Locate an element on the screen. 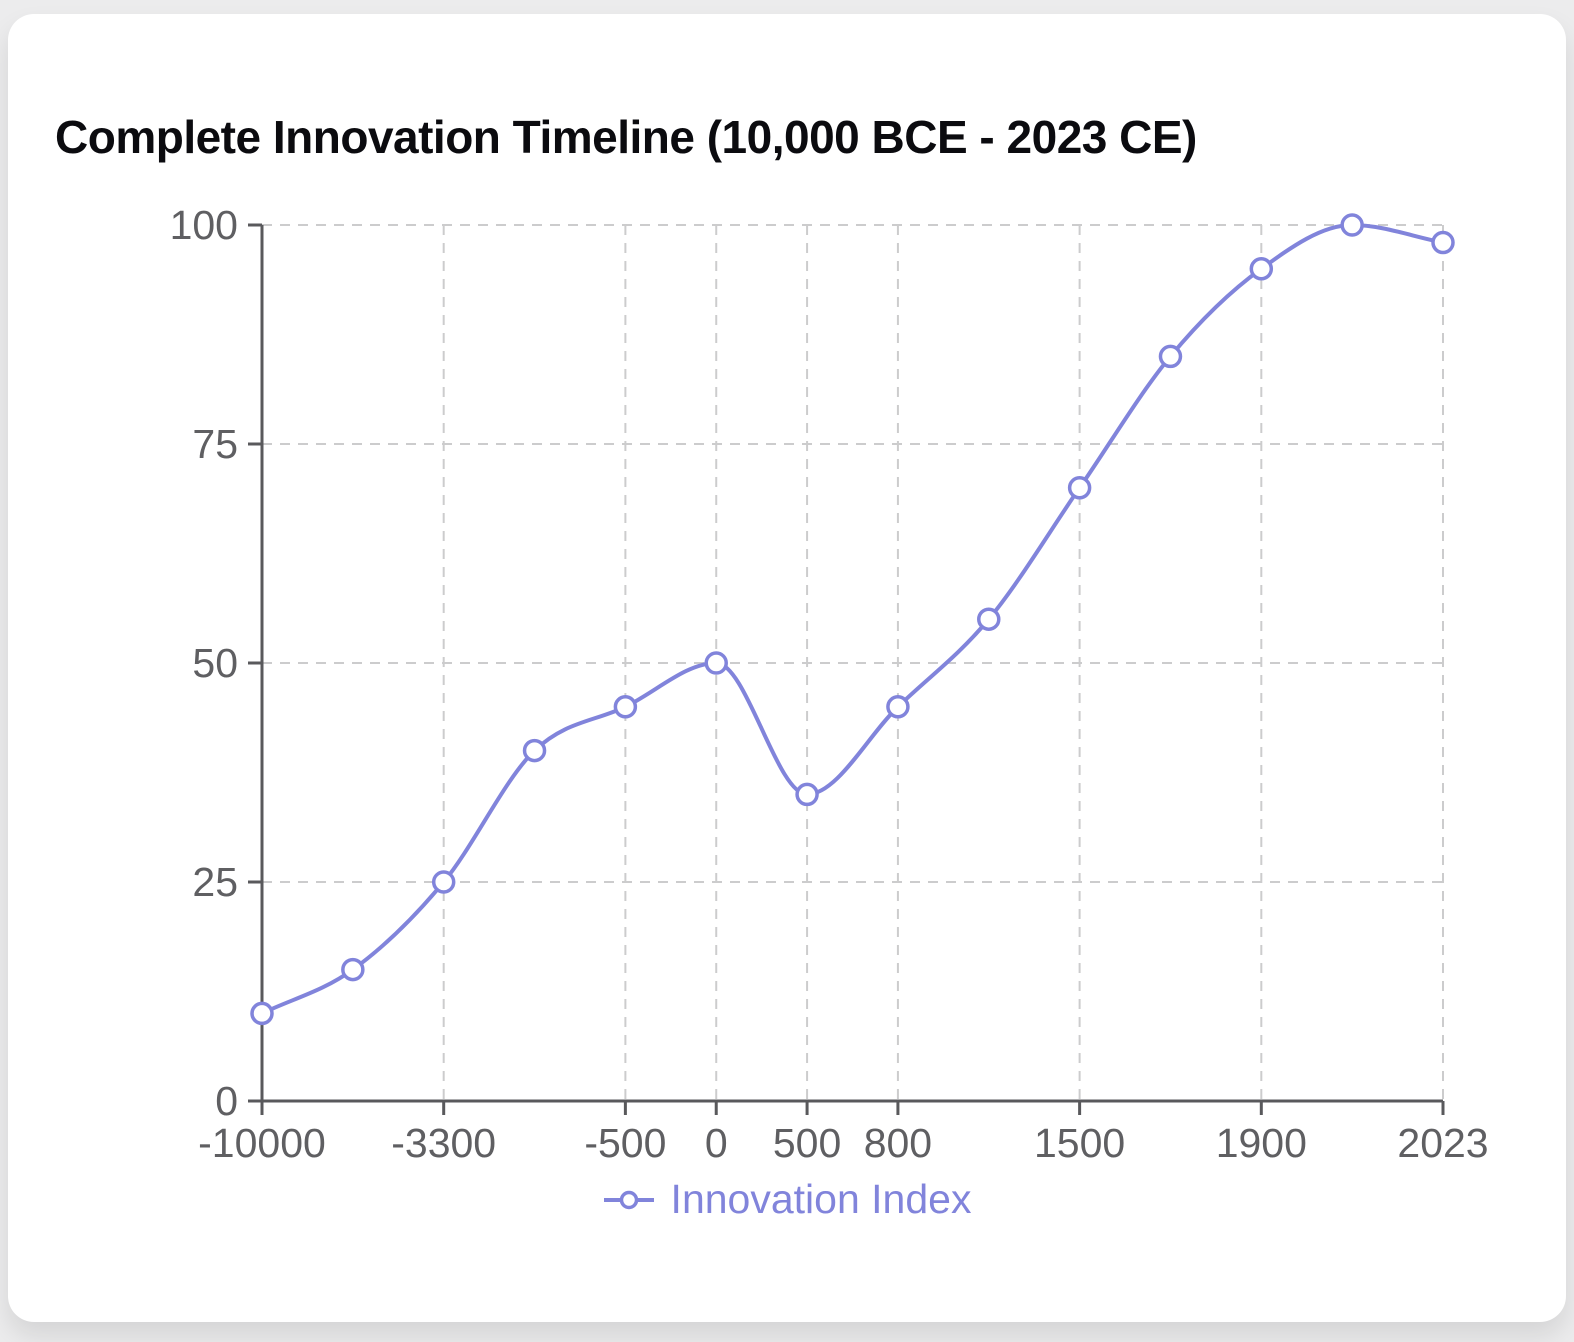 This screenshot has height=1342, width=1574. legend-marker-icon is located at coordinates (628, 1199).